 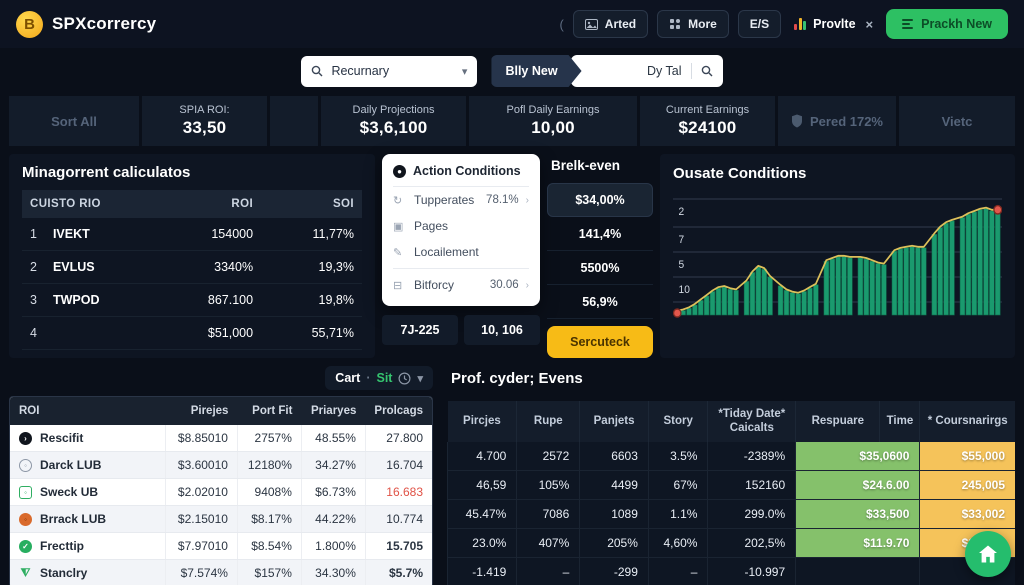 What do you see at coordinates (730, 485) in the screenshot?
I see `table-row: 46,59 105% 4499 67% 152160 $24.6.00 245,005` at bounding box center [730, 485].